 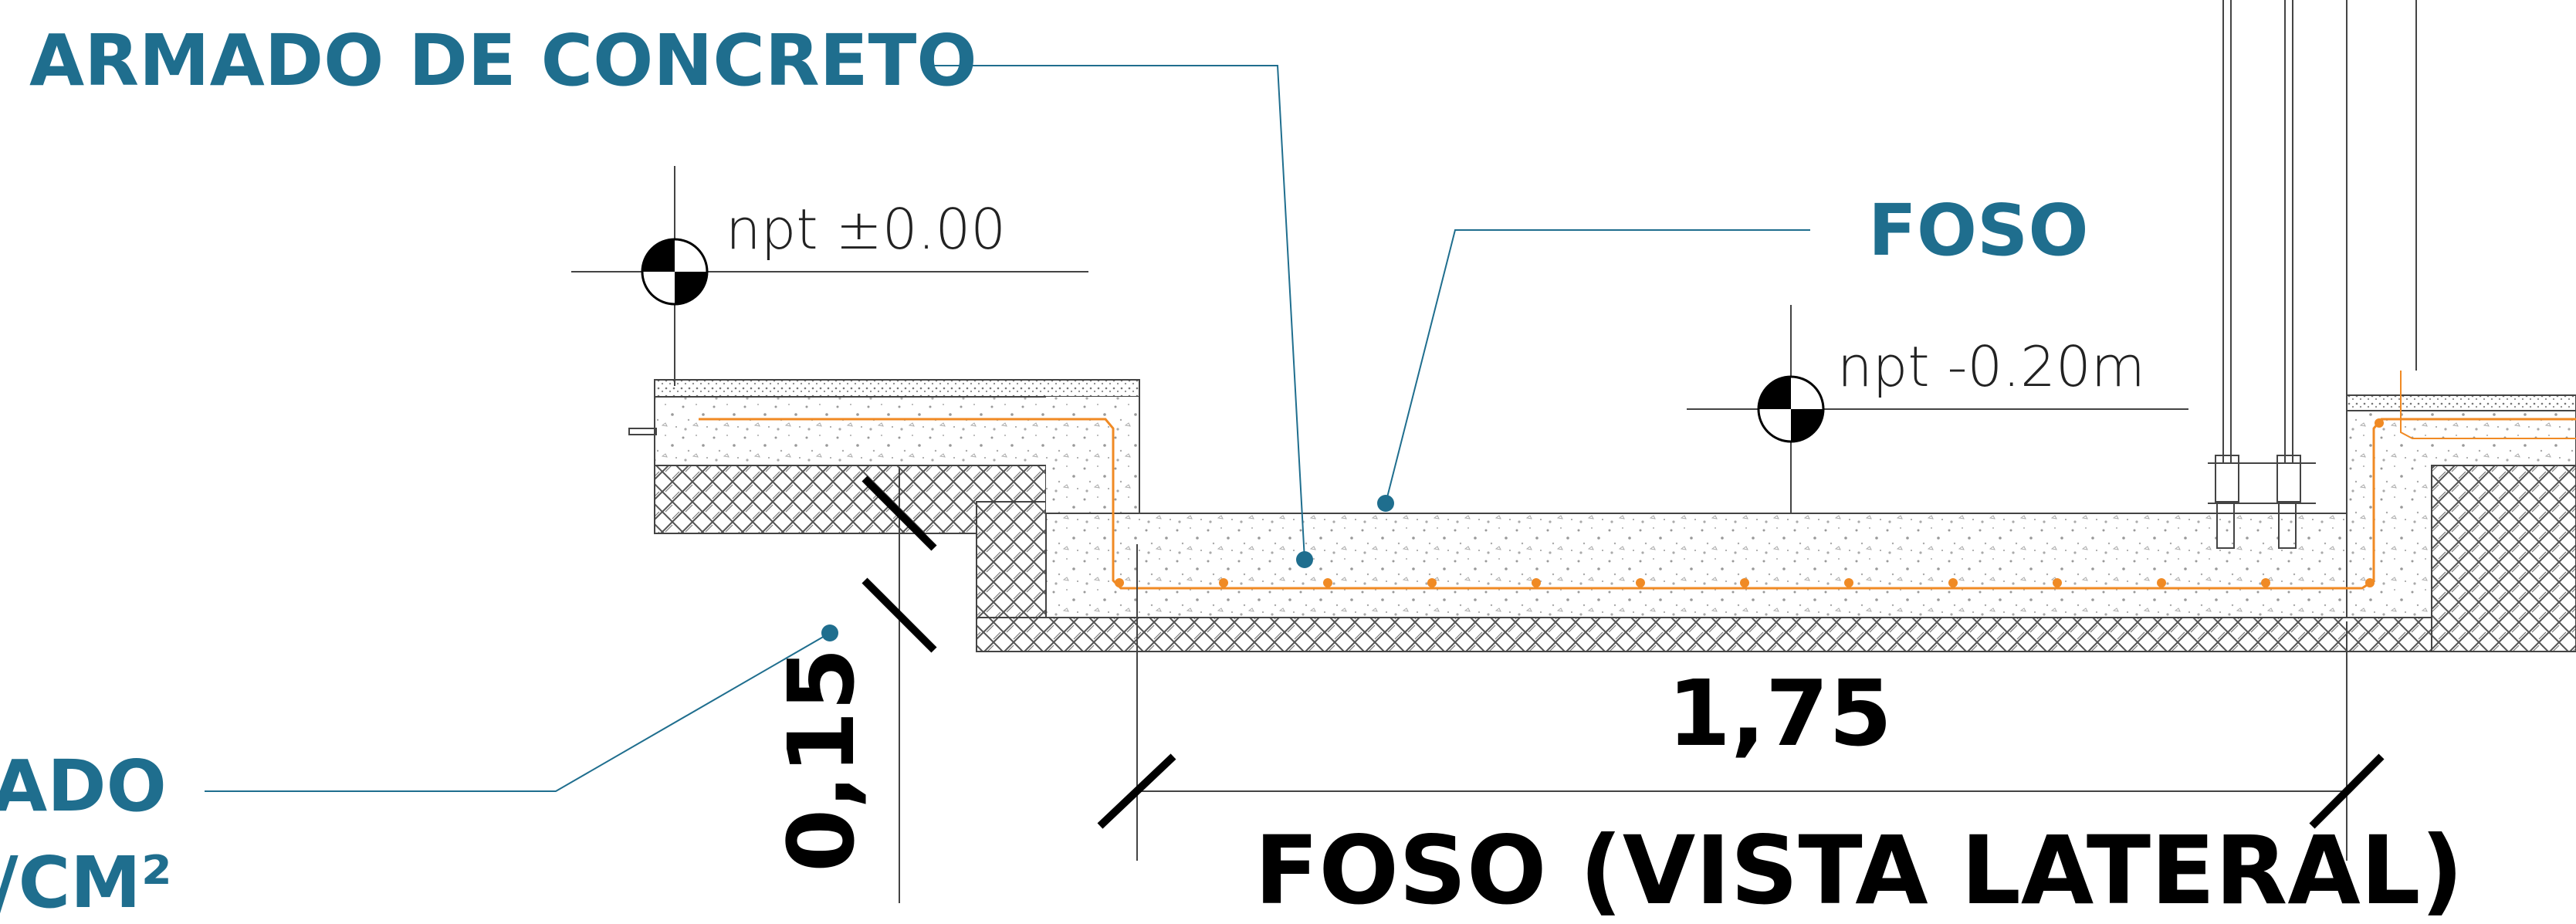 What do you see at coordinates (866, 229) in the screenshot?
I see `level-top-label: npt ±0.00` at bounding box center [866, 229].